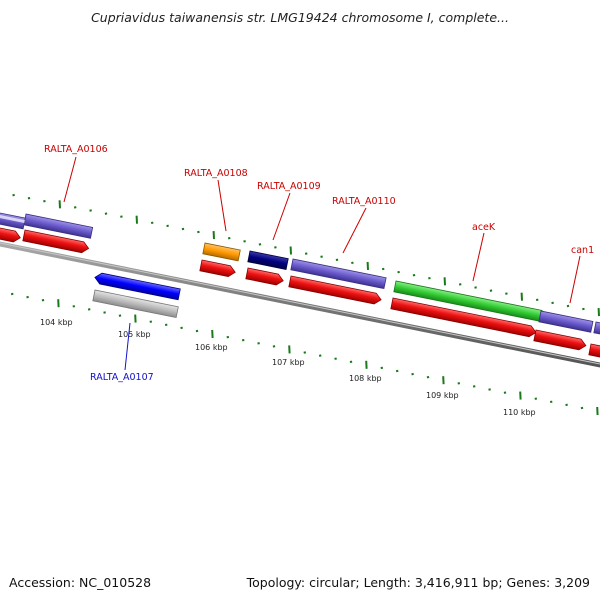  I want to click on gene-feature-can1, so click(566, 321).